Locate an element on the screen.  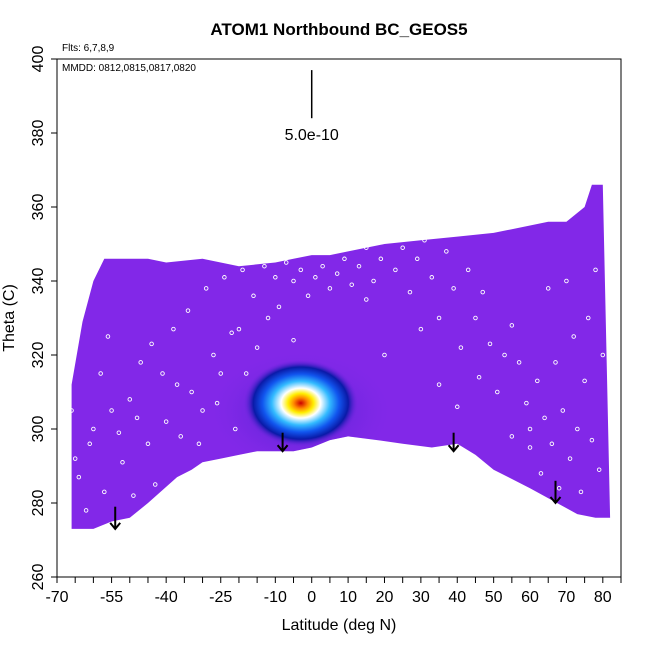
y-axis-label: Theta (C) is located at coordinates (9, 318).